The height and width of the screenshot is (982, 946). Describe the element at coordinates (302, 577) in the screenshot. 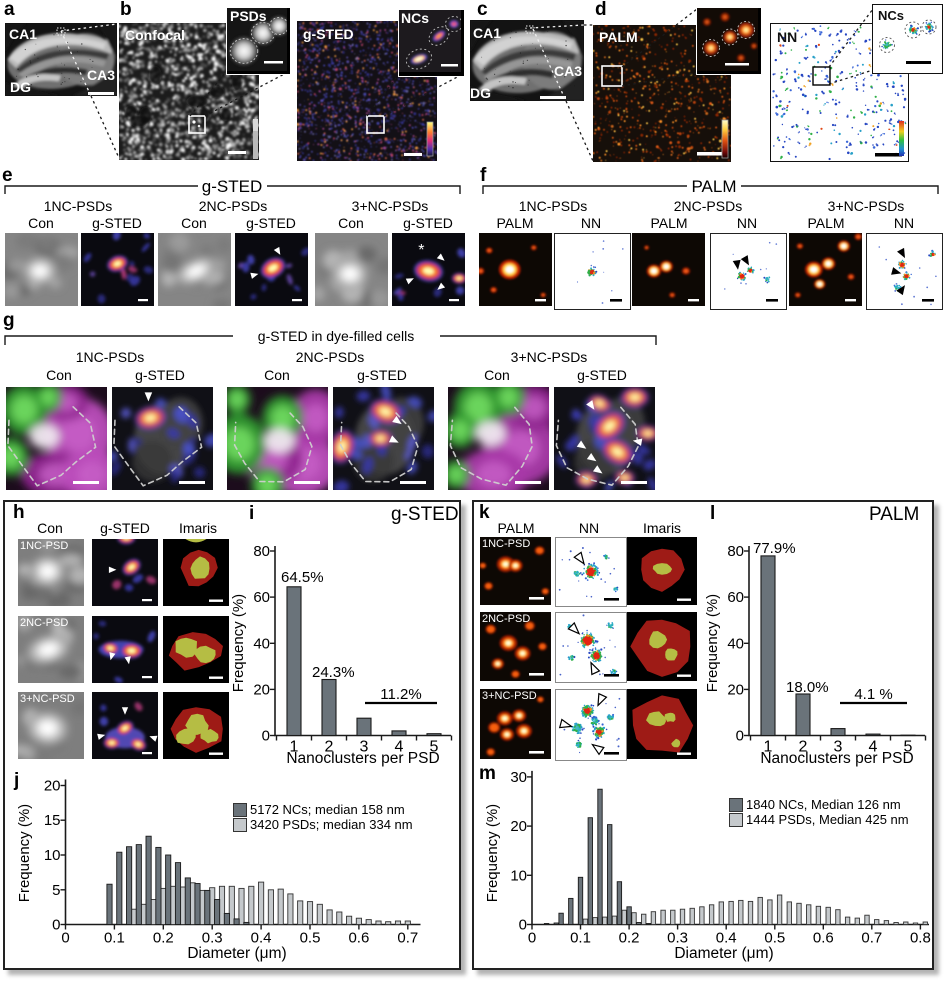

I see `svg-text: 64.5%` at that location.